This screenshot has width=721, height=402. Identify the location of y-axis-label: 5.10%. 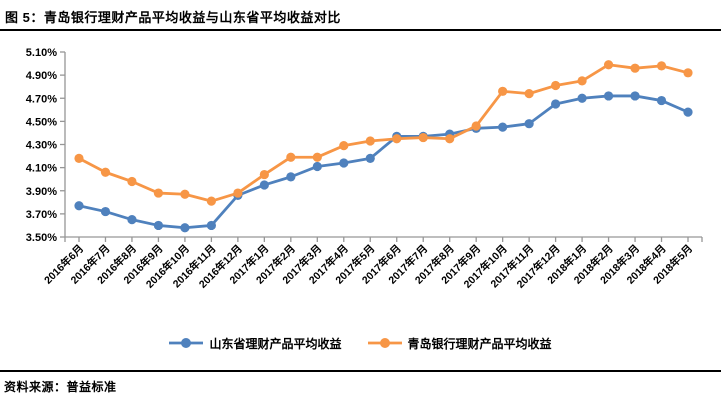
(41, 53).